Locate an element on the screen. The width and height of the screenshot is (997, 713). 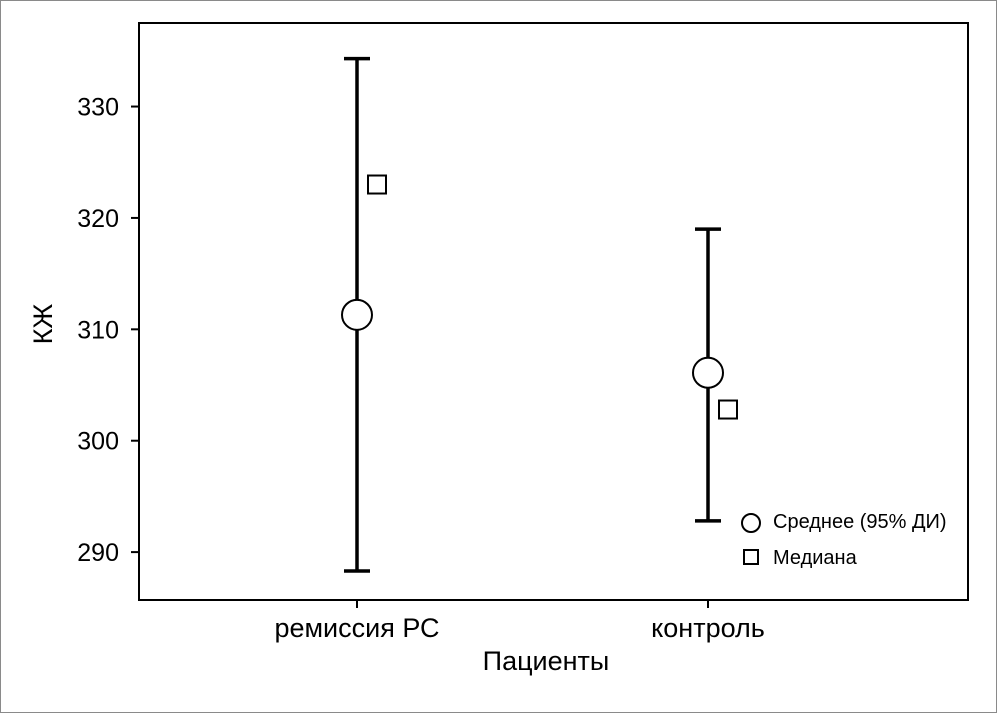
y-tick-label: 310 is located at coordinates (98, 330).